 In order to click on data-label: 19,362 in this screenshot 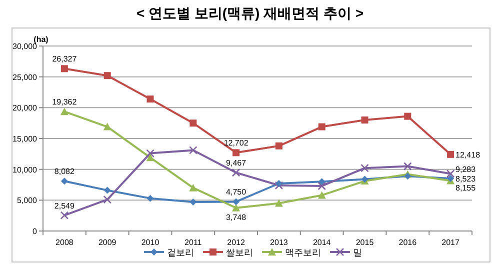, I will do `click(65, 102)`.